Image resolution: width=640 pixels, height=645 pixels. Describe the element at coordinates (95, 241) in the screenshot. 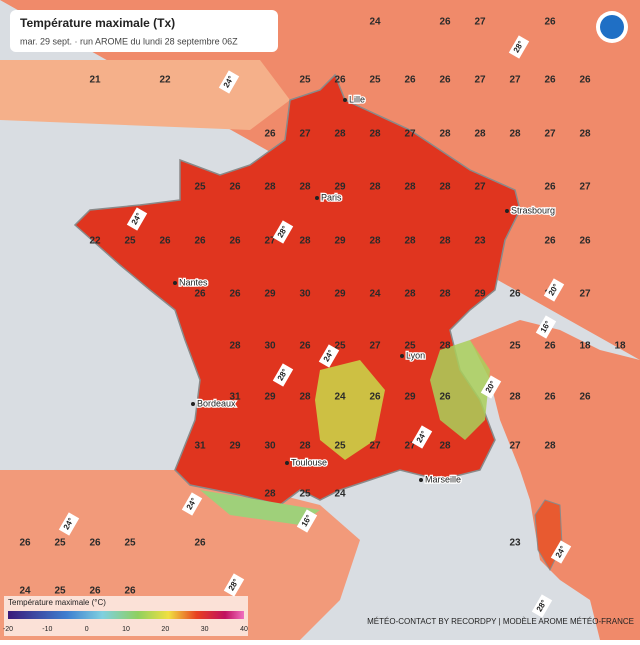

I see `grid-value: 22` at that location.